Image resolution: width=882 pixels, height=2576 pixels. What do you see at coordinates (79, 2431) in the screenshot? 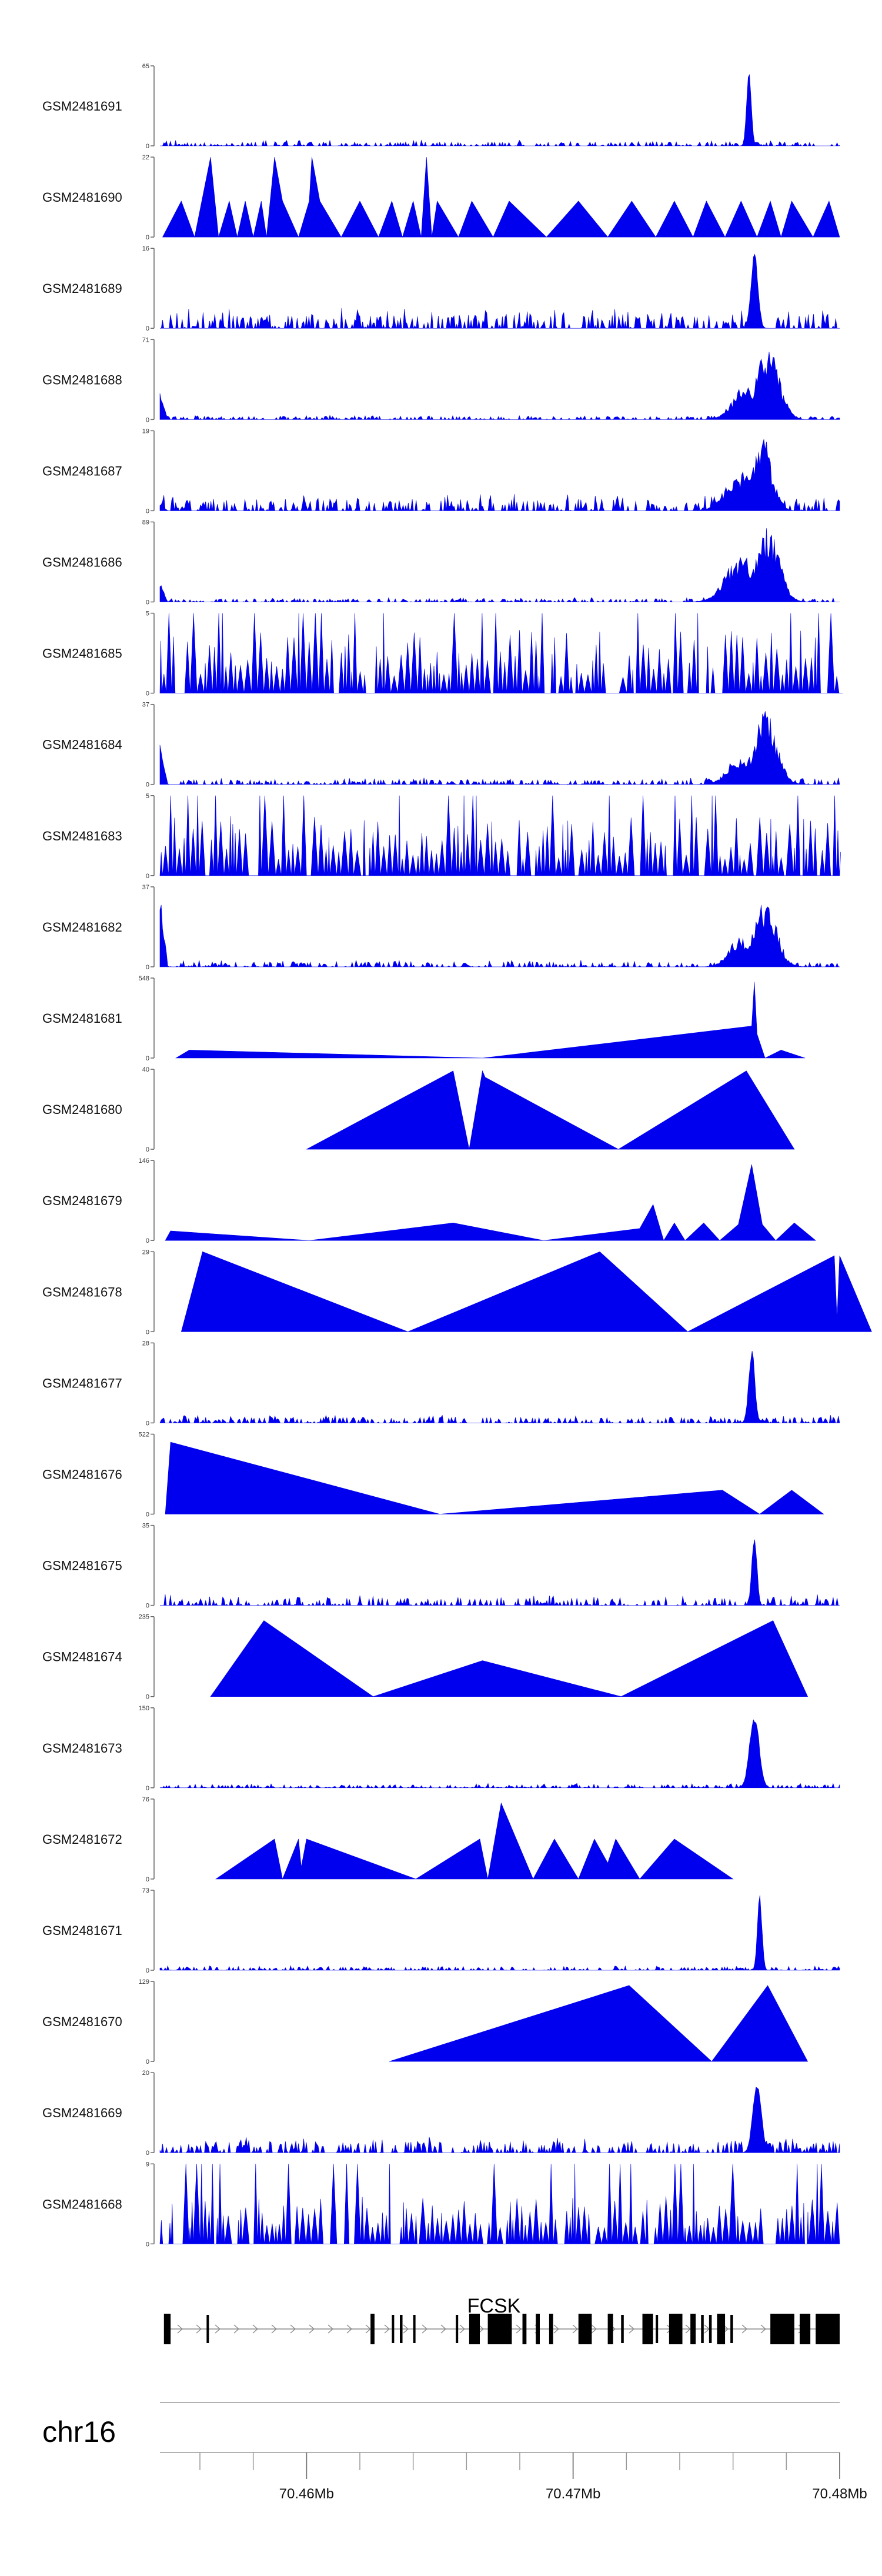
I see `chromosome-label: chr16` at bounding box center [79, 2431].